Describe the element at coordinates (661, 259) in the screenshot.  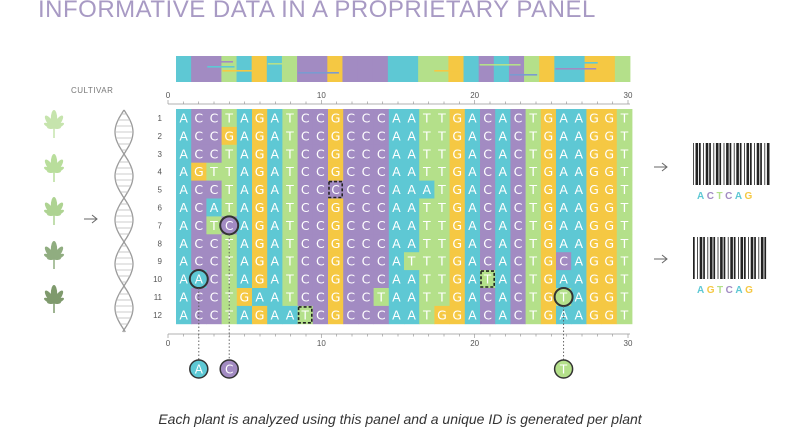
I see `arrow-icon` at that location.